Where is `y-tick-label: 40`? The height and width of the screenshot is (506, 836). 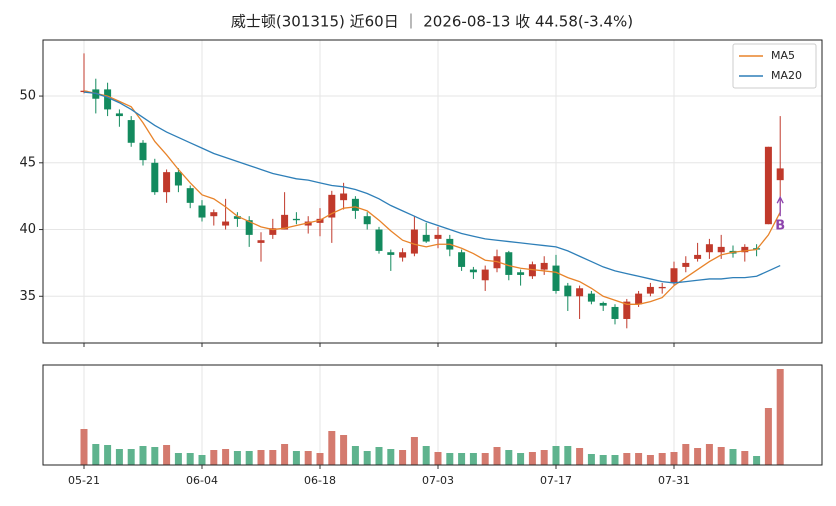 y-tick-label: 40 is located at coordinates (27, 229).